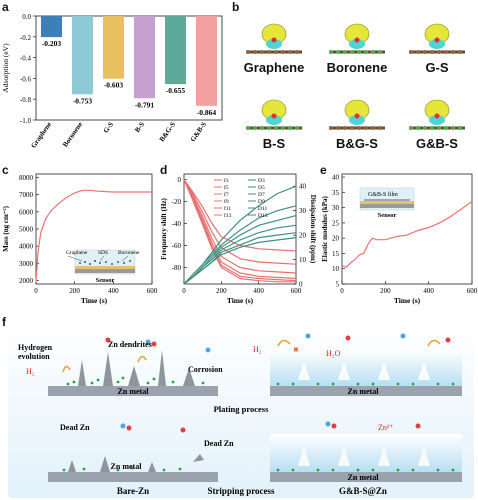 The height and width of the screenshot is (500, 478). What do you see at coordinates (127, 466) in the screenshot?
I see `label-zn-metal-bl: Zn metal` at bounding box center [127, 466].